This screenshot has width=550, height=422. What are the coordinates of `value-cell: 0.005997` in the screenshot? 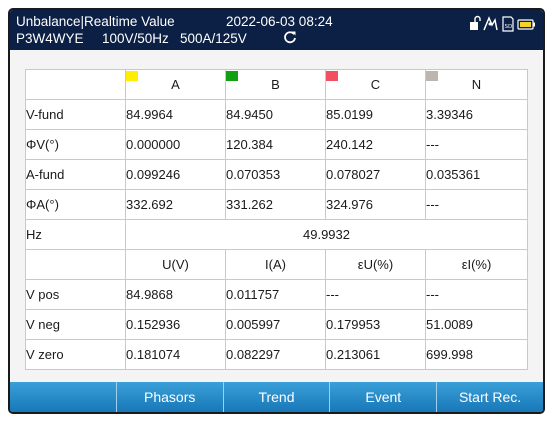 It's located at (275, 324).